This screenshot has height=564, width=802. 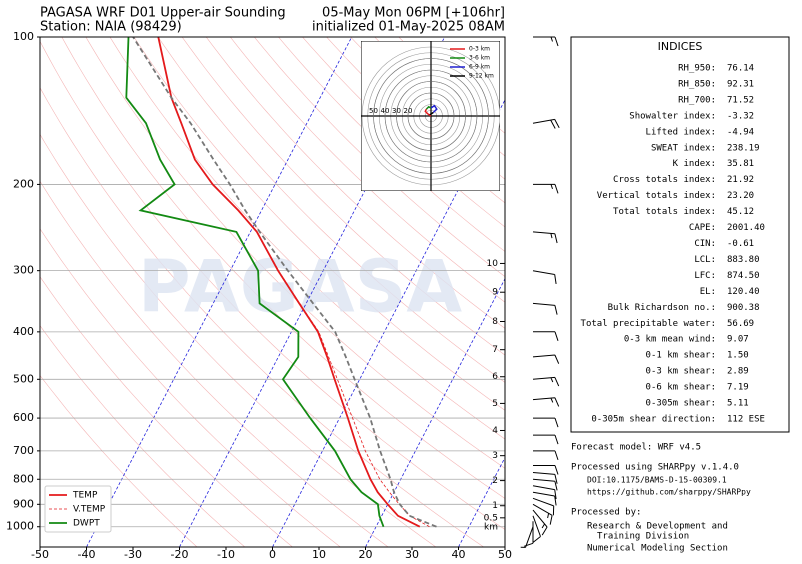 I want to click on footer-text: Numerical Modeling Section, so click(x=657, y=549).